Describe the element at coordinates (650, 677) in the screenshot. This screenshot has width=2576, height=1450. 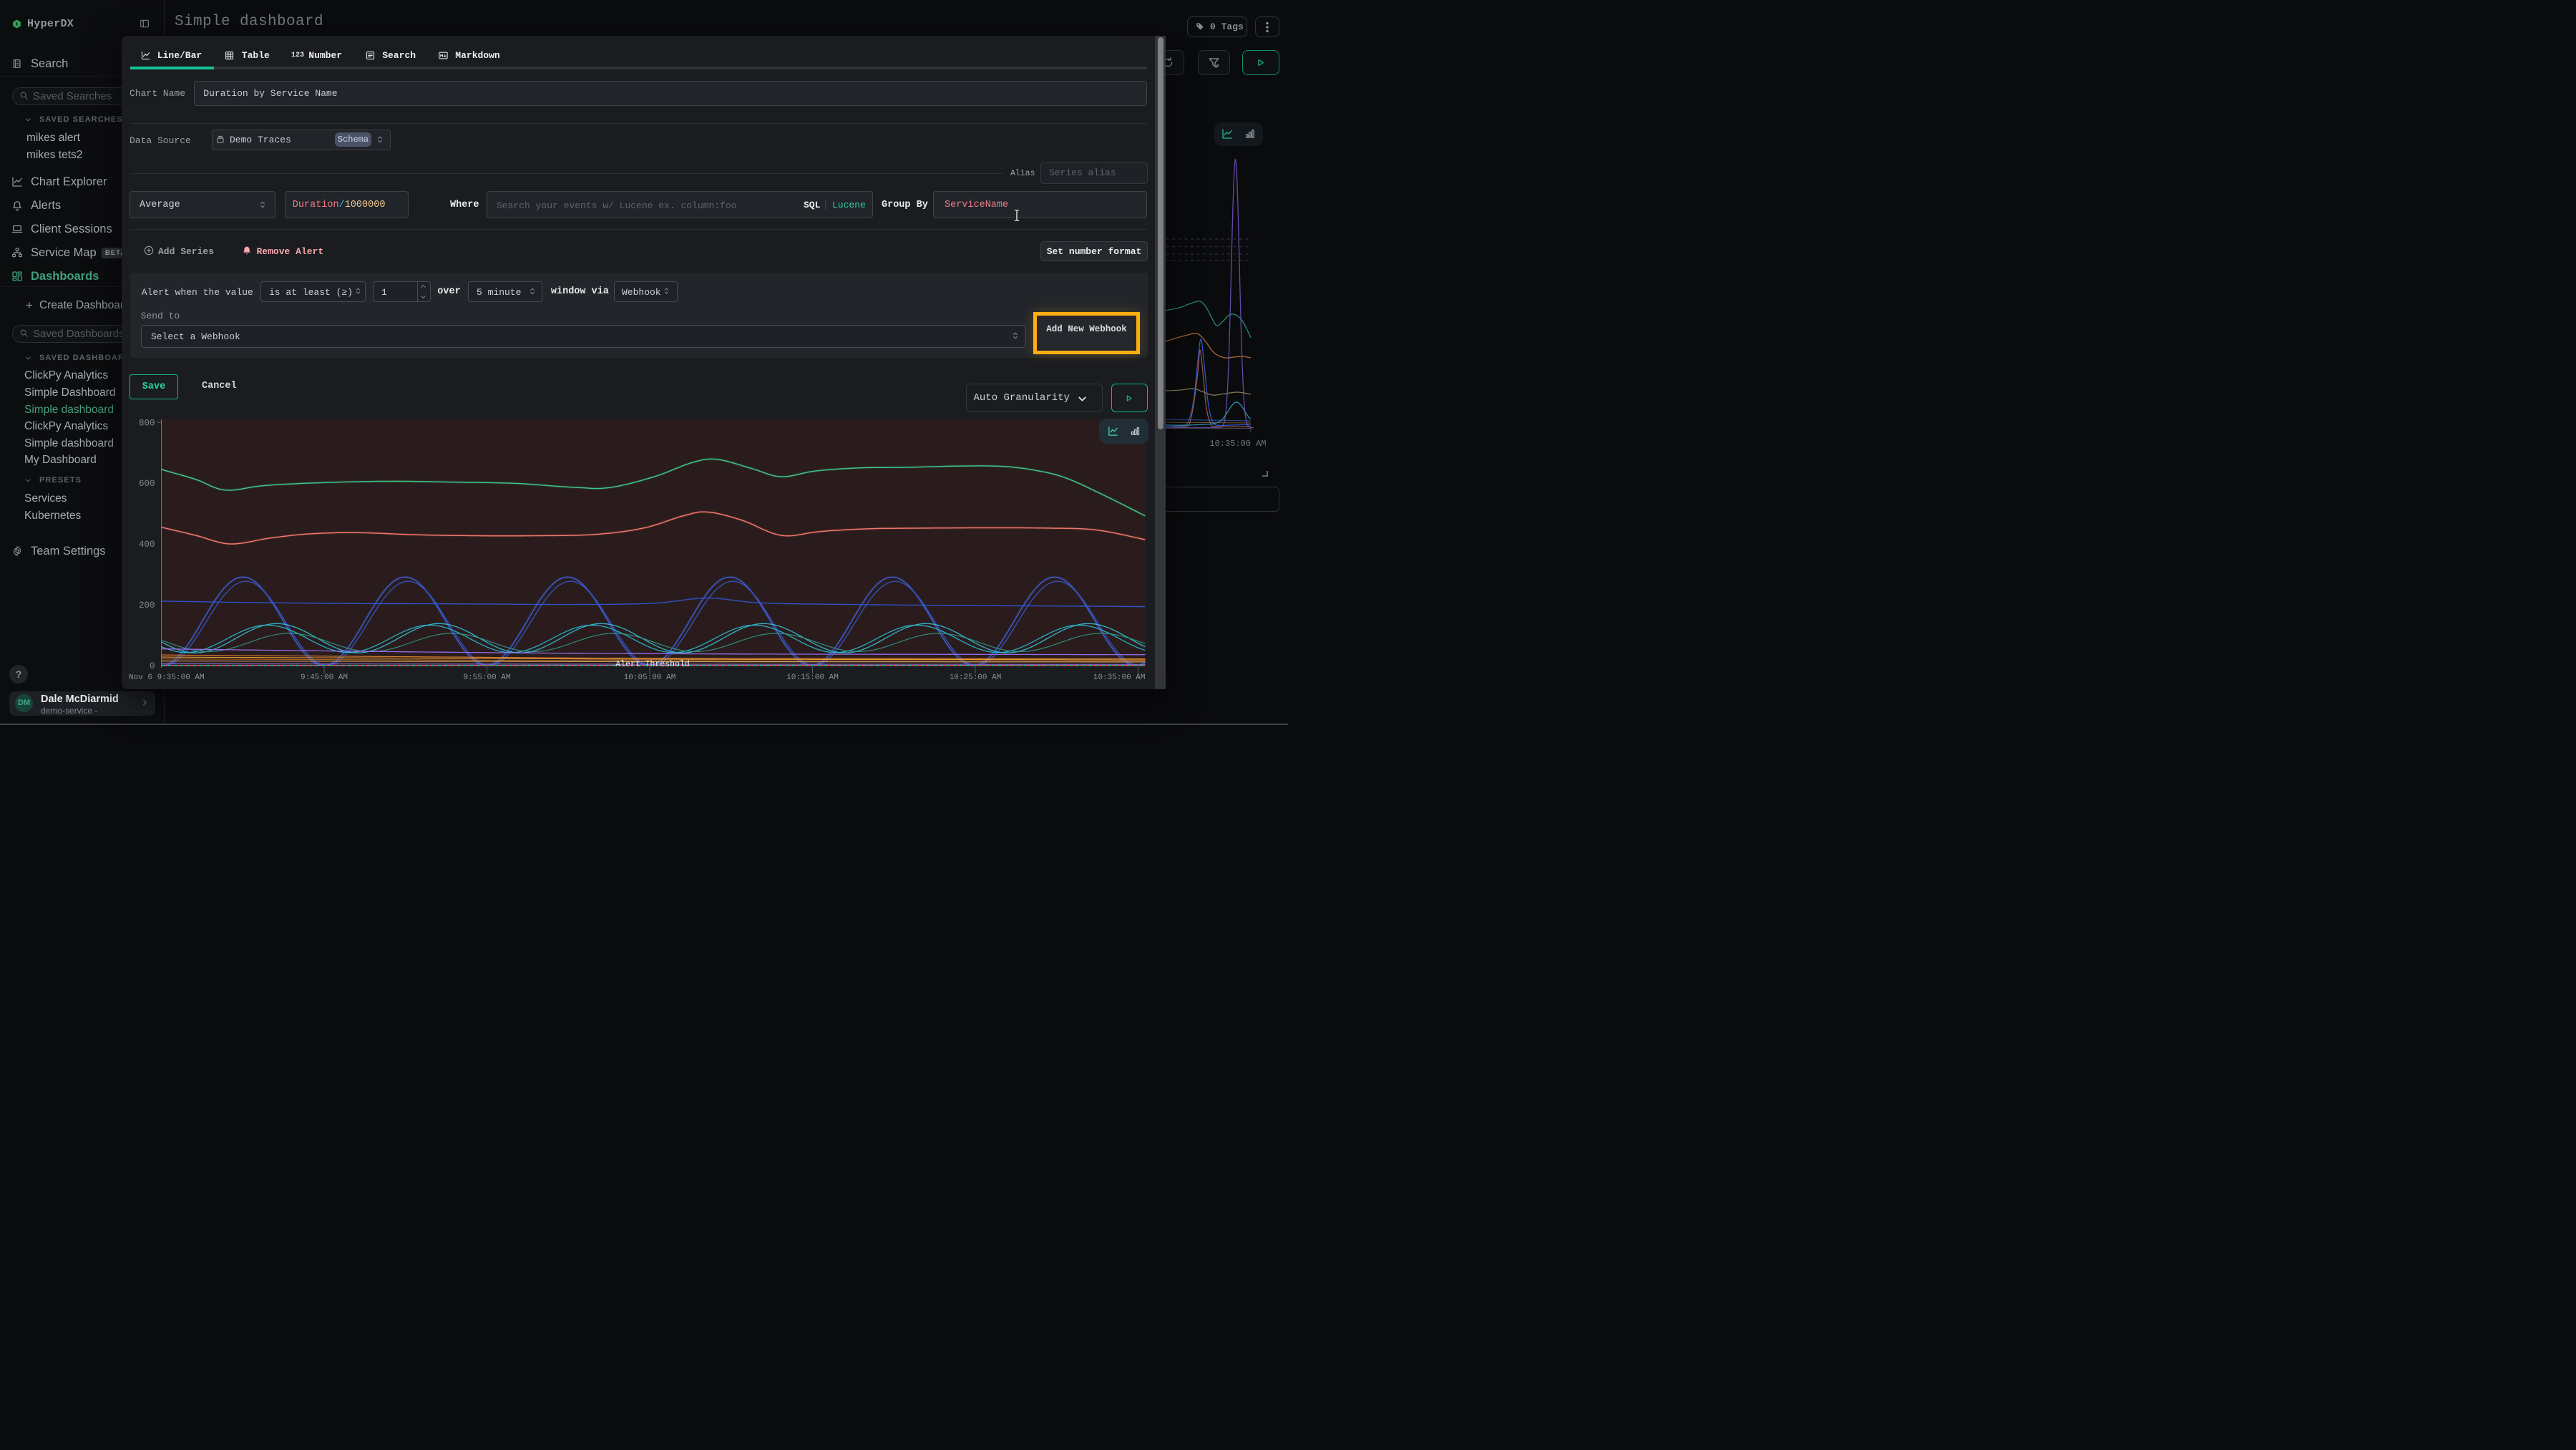
I see `svg-text: 10:05:00 AM` at that location.